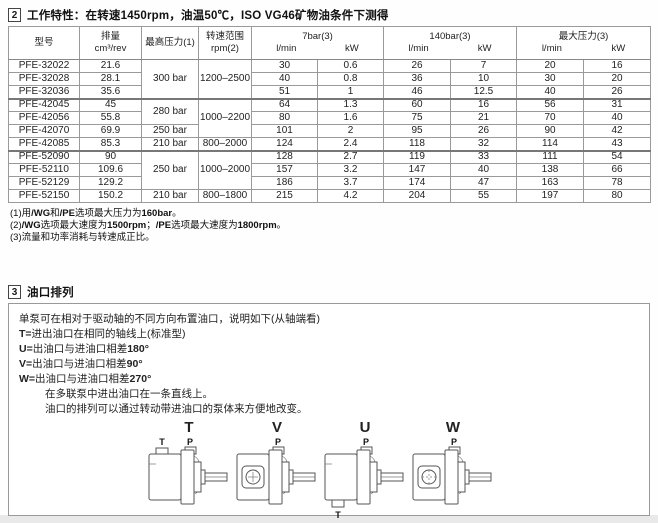  Describe the element at coordinates (617, 196) in the screenshot. I see `cell-kmax: 80` at that location.